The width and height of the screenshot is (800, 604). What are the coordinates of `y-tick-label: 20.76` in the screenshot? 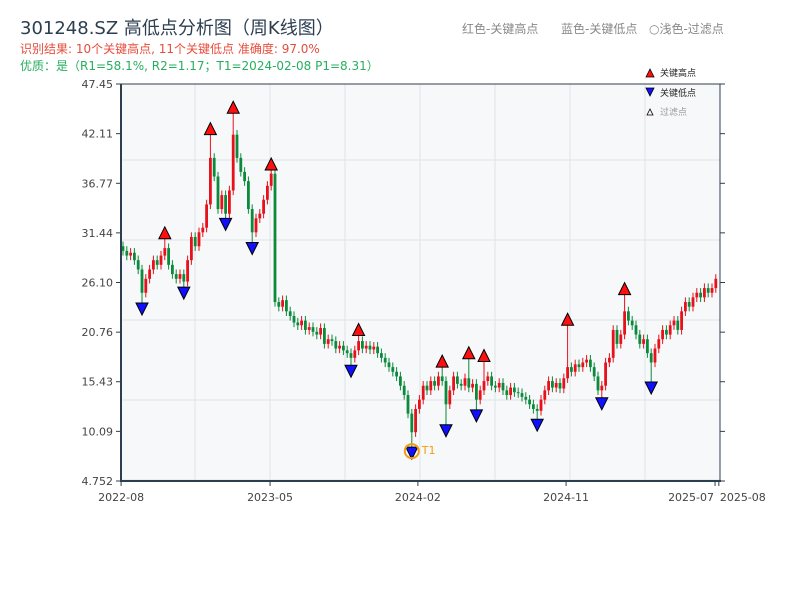 It's located at (98, 332).